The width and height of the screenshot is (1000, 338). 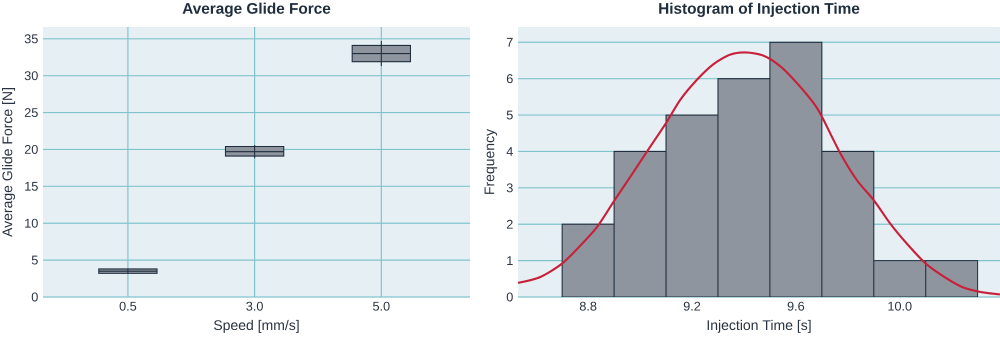 I want to click on chart-title: Histogram of Injection Time, so click(x=759, y=9).